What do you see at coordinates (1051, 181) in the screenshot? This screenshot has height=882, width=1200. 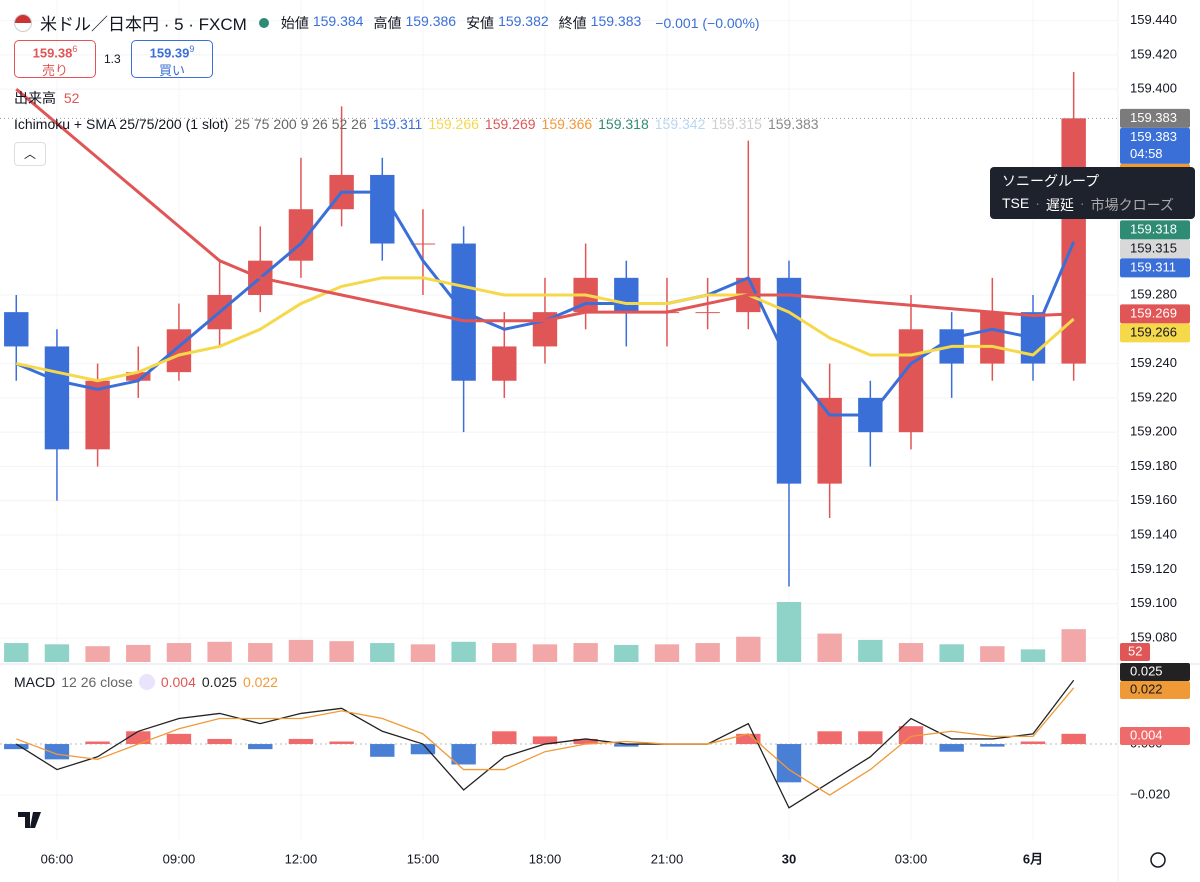 I see `tooltip-title: ソニーグループ` at bounding box center [1051, 181].